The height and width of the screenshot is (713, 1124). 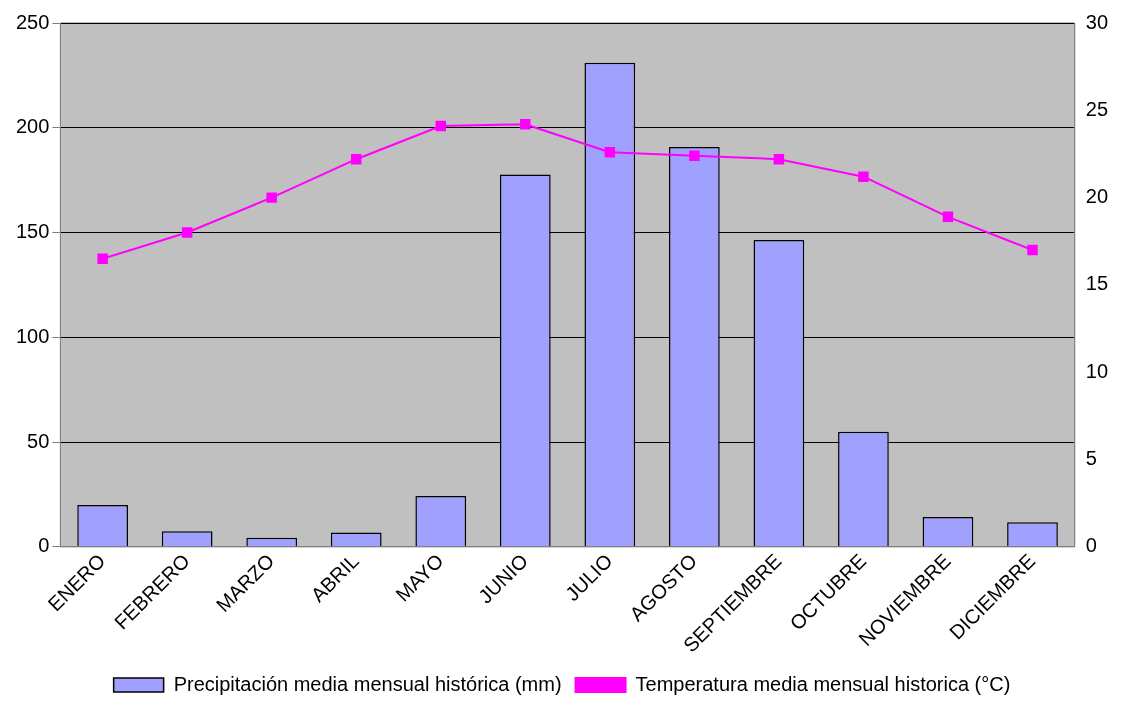 What do you see at coordinates (1096, 283) in the screenshot?
I see `y2-tick-label: 15` at bounding box center [1096, 283].